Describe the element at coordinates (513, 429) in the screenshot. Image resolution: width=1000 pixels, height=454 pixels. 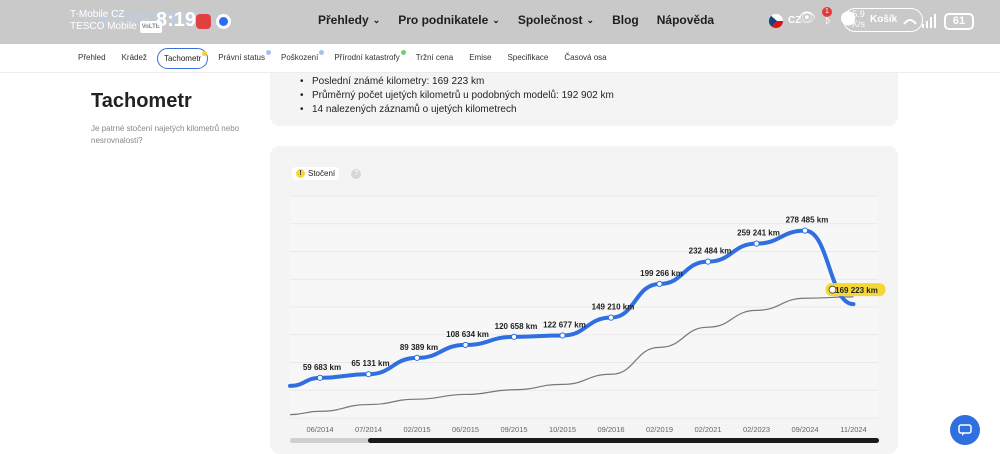
I see `x-tick-label: 09/2015` at that location.